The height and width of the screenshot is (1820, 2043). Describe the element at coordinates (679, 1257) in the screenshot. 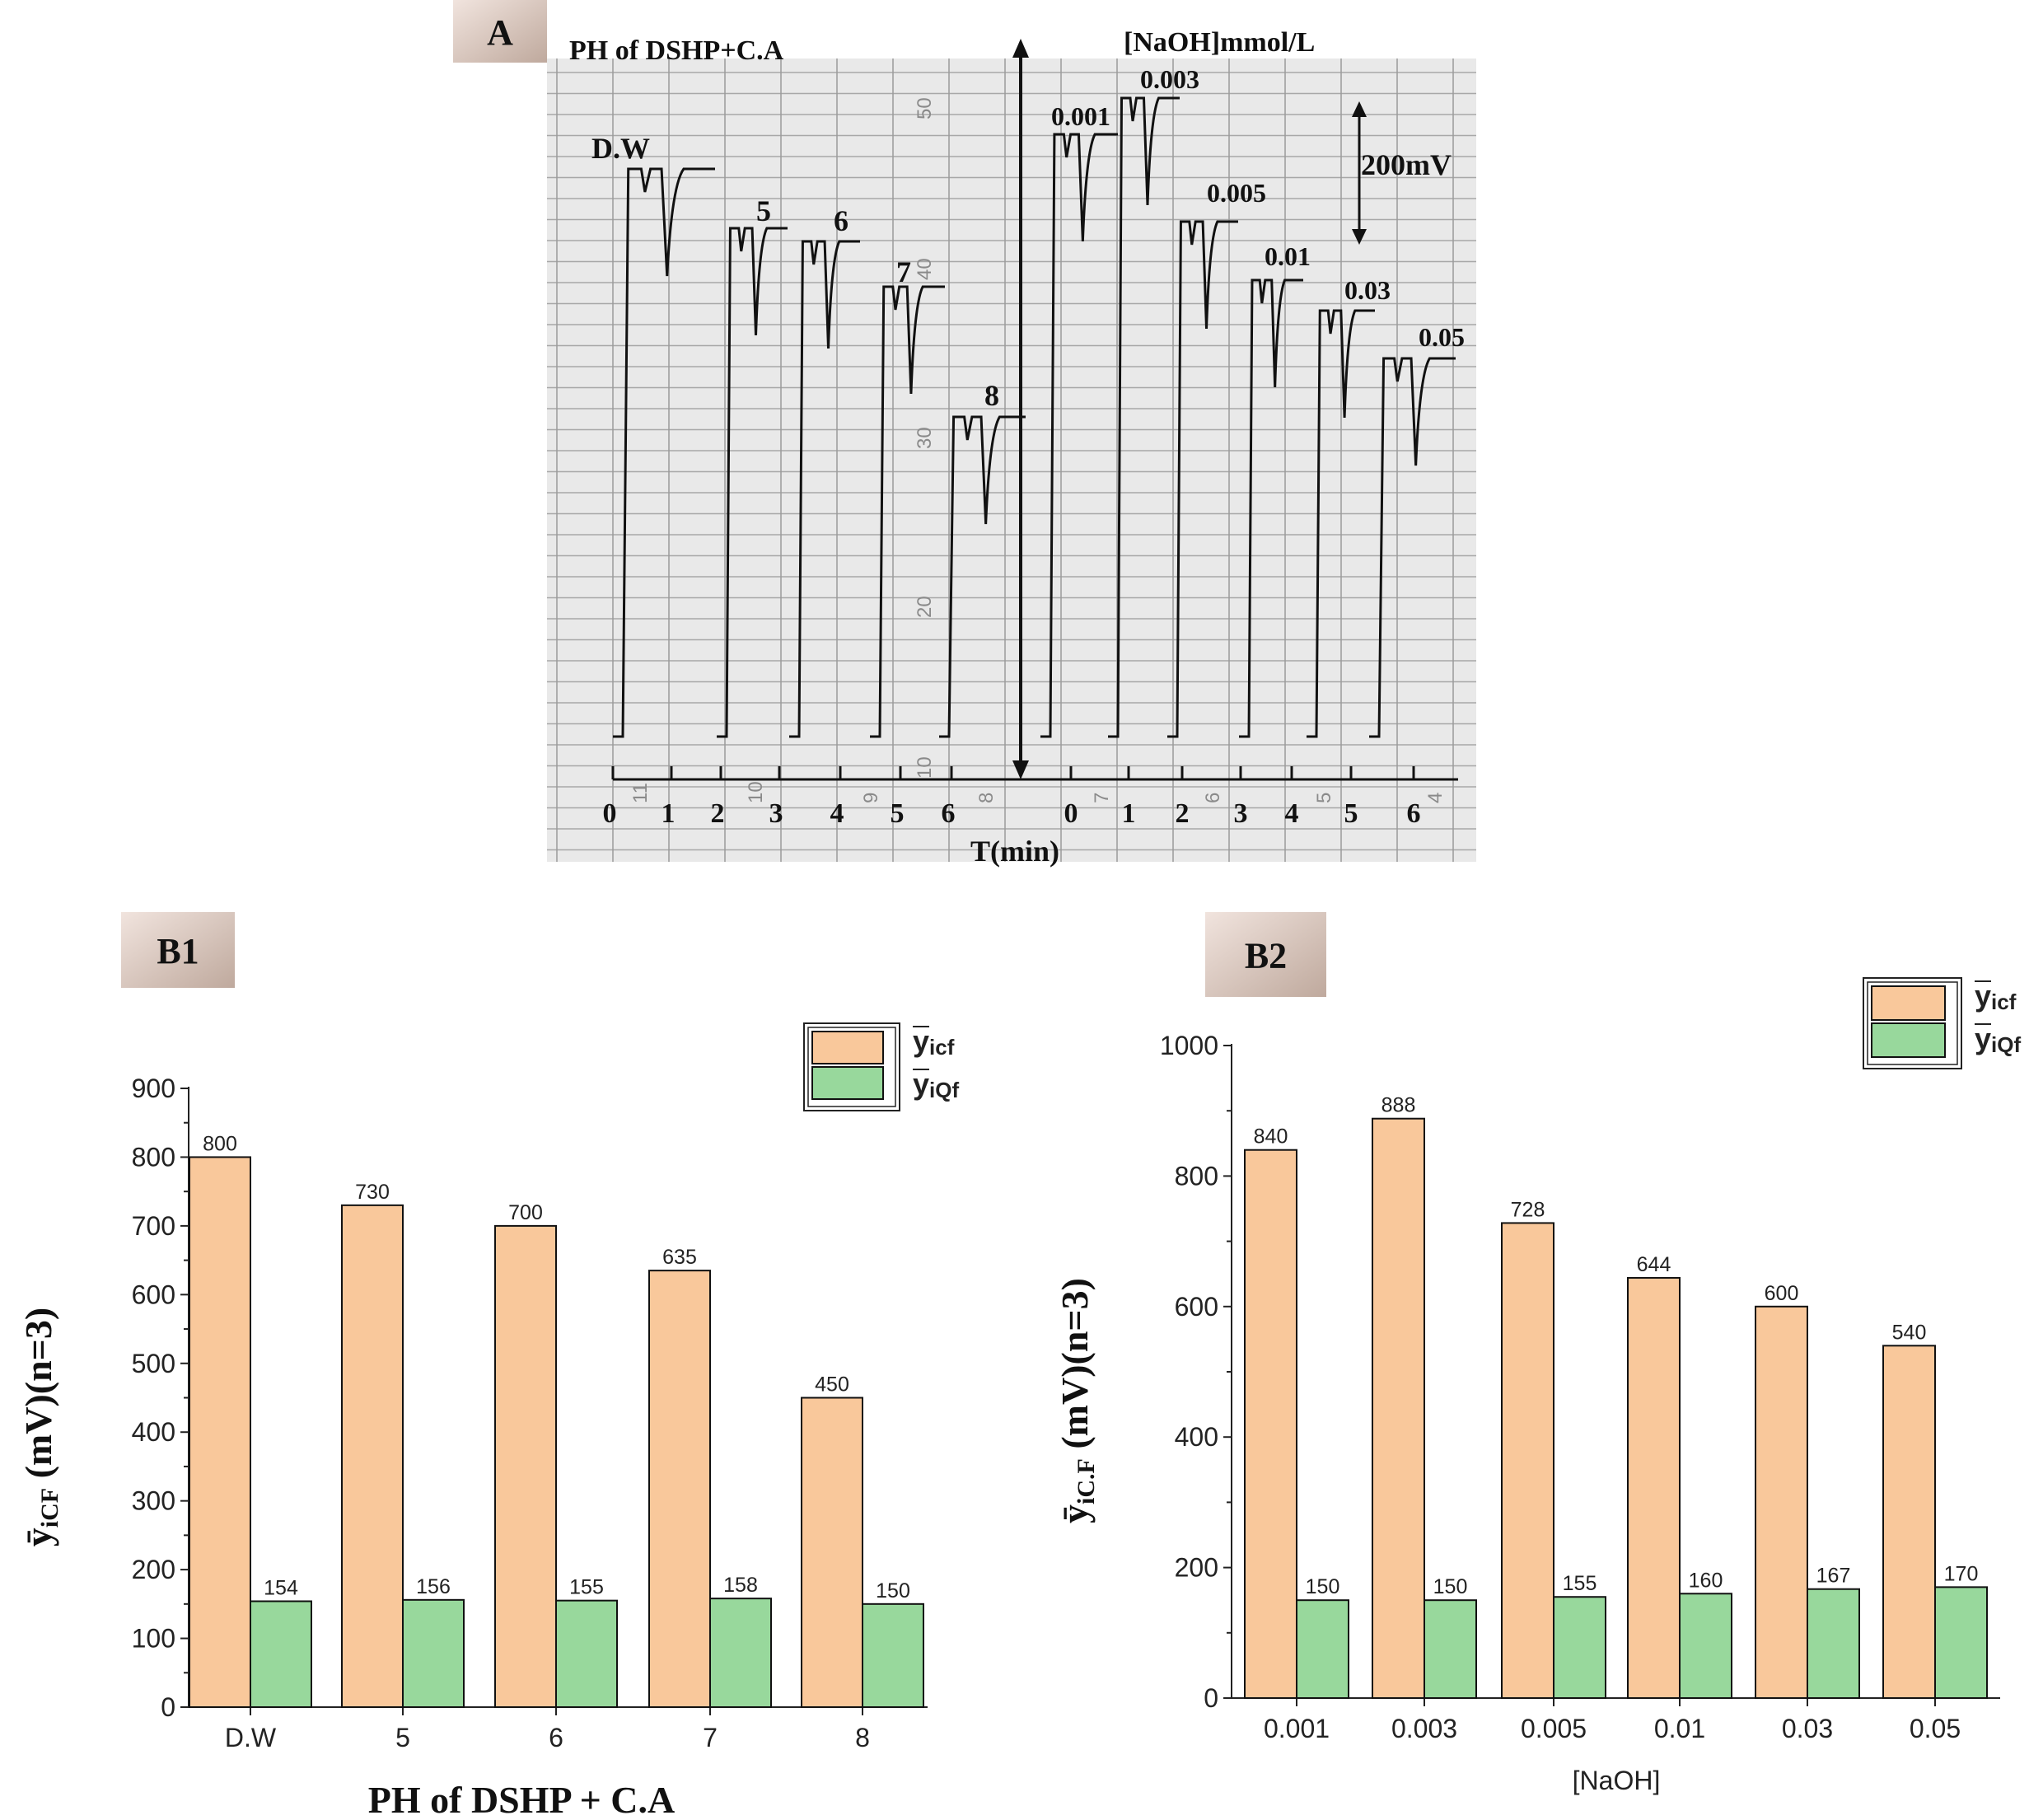

I see `data-label: 635` at that location.